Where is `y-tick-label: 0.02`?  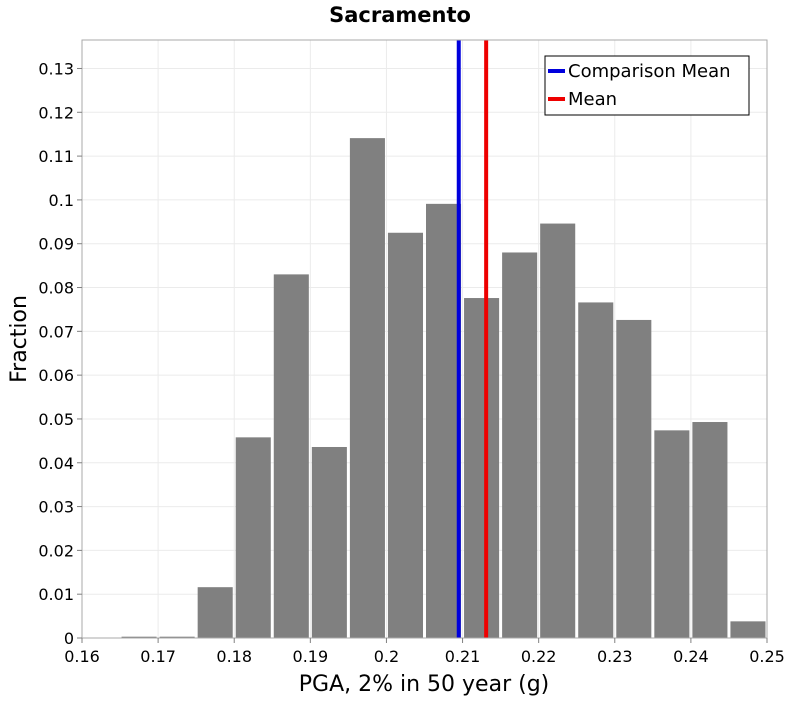 y-tick-label: 0.02 is located at coordinates (56, 550).